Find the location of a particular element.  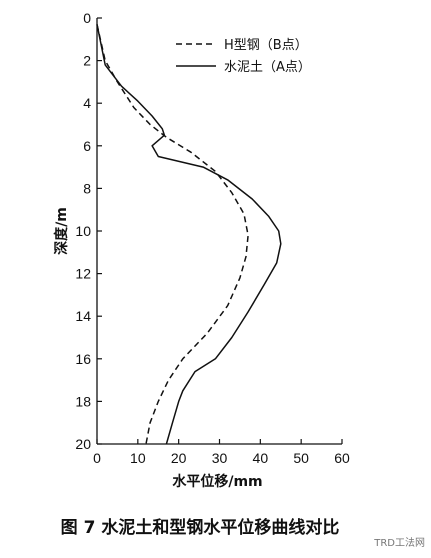

y-tick-label: 20 is located at coordinates (83, 444).